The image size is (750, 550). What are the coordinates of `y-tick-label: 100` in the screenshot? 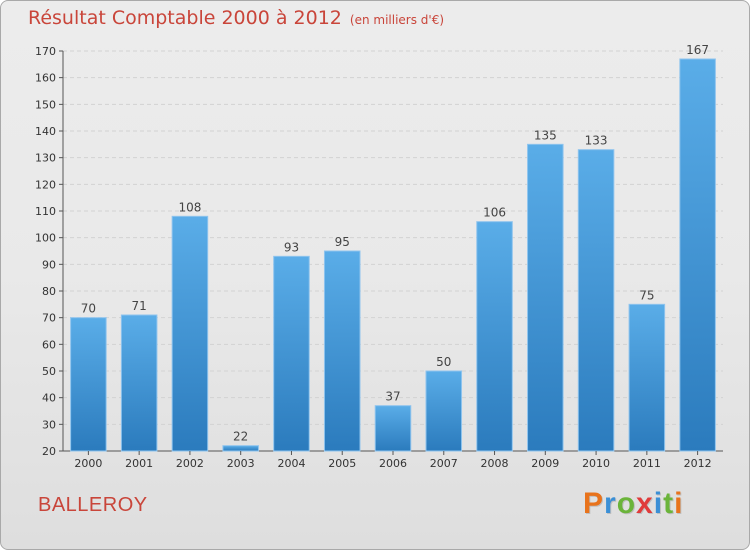 It's located at (45, 238).